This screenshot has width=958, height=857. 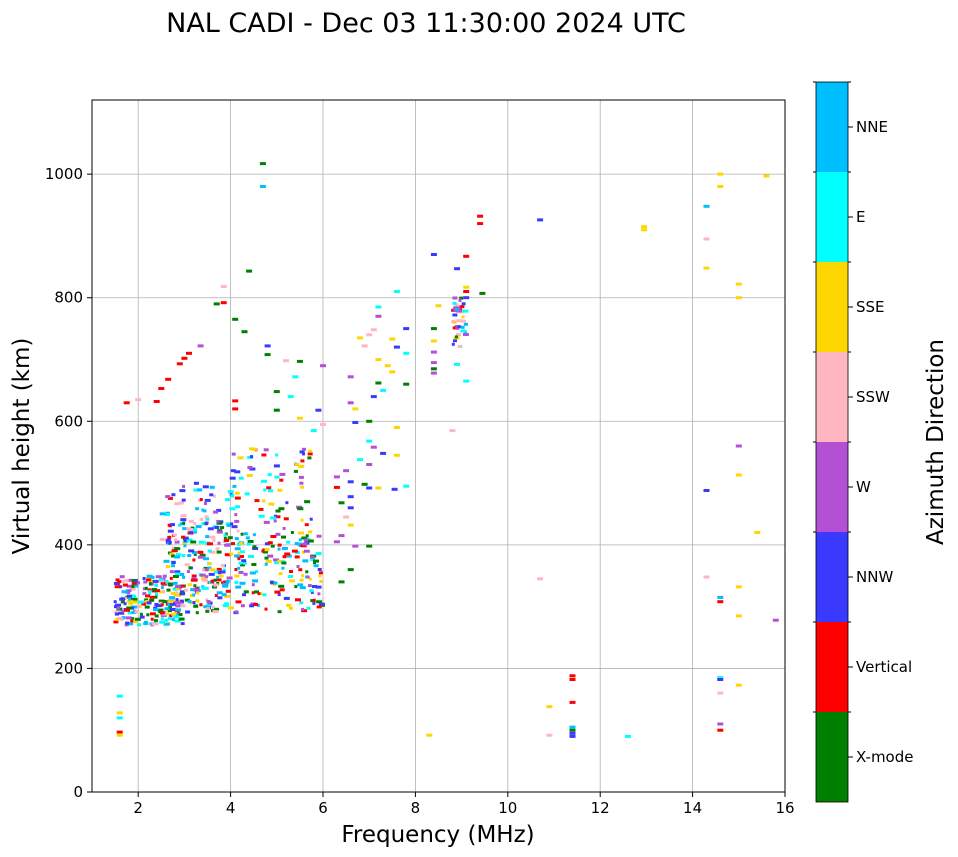 What do you see at coordinates (832, 442) in the screenshot?
I see `colorbar-frame` at bounding box center [832, 442].